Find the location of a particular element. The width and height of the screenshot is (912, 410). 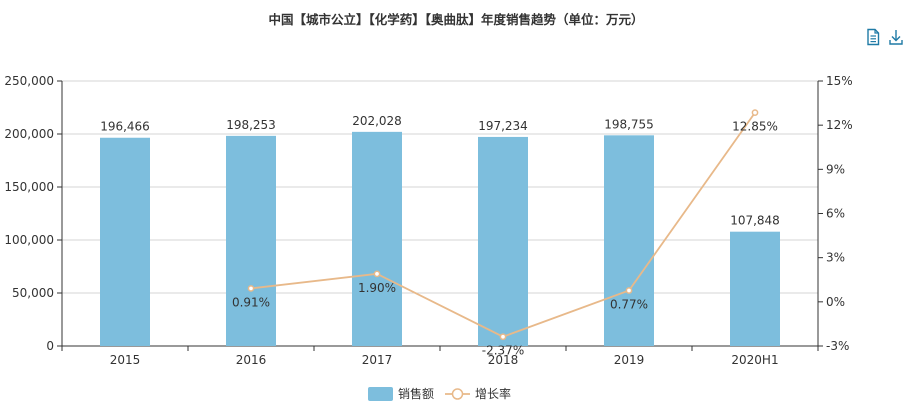

growth-data-label: -2.37% is located at coordinates (503, 351).